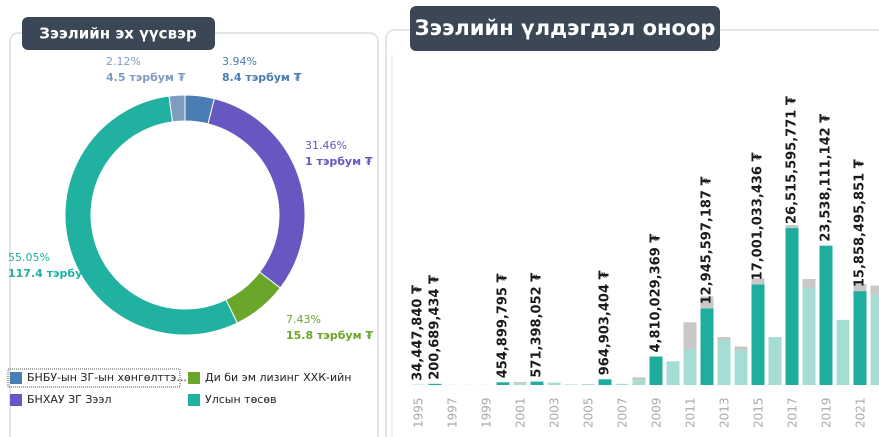 This screenshot has width=879, height=437. What do you see at coordinates (656, 293) in the screenshot?
I see `bar-value-label: 4,810,029,369 ₮` at bounding box center [656, 293].